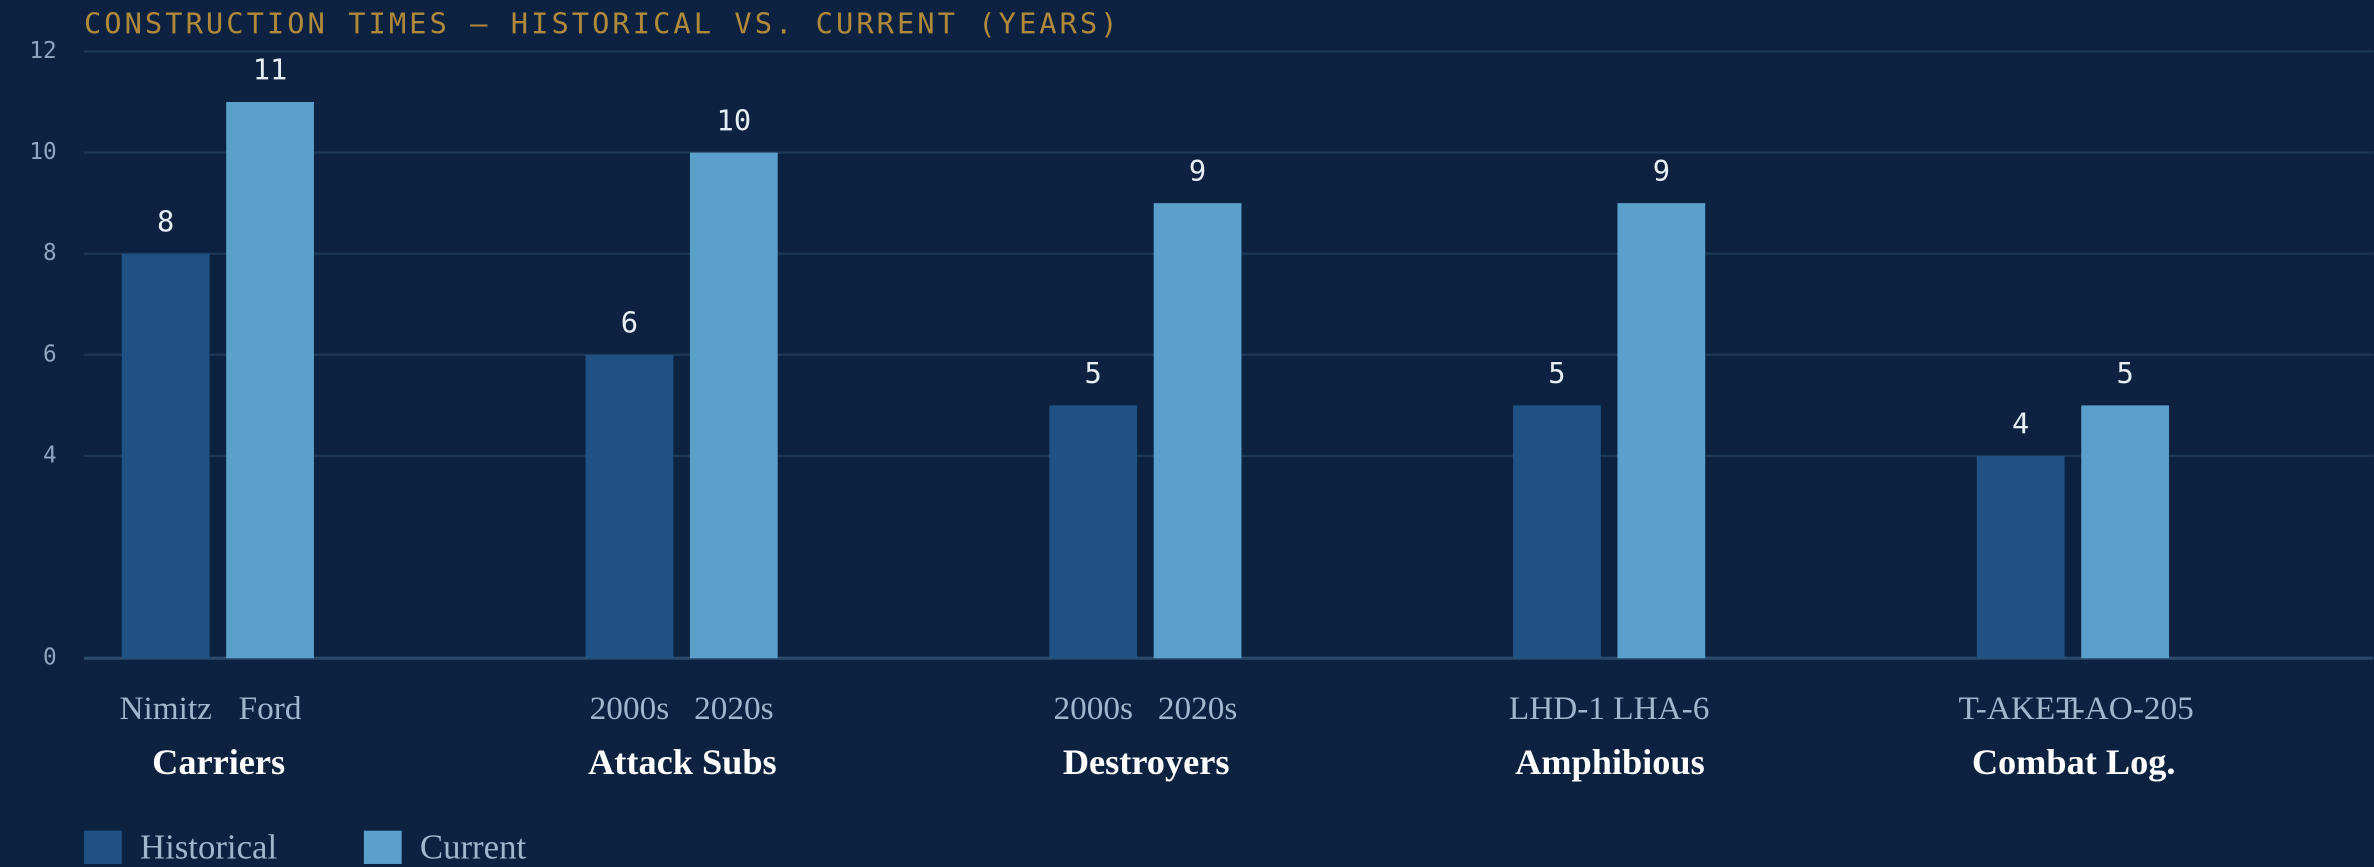  I want to click on x-group-label: Destroyers, so click(1146, 762).